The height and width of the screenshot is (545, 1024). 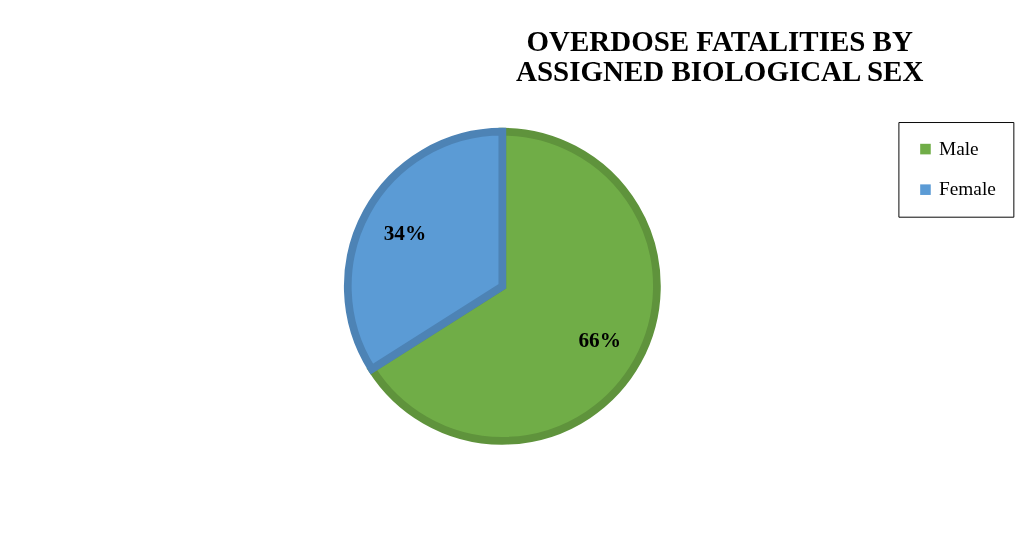 I want to click on chart-title: OVERDOSE FATALITIES BY ASSIGNED BIOLOGICAL SEX, so click(x=720, y=56).